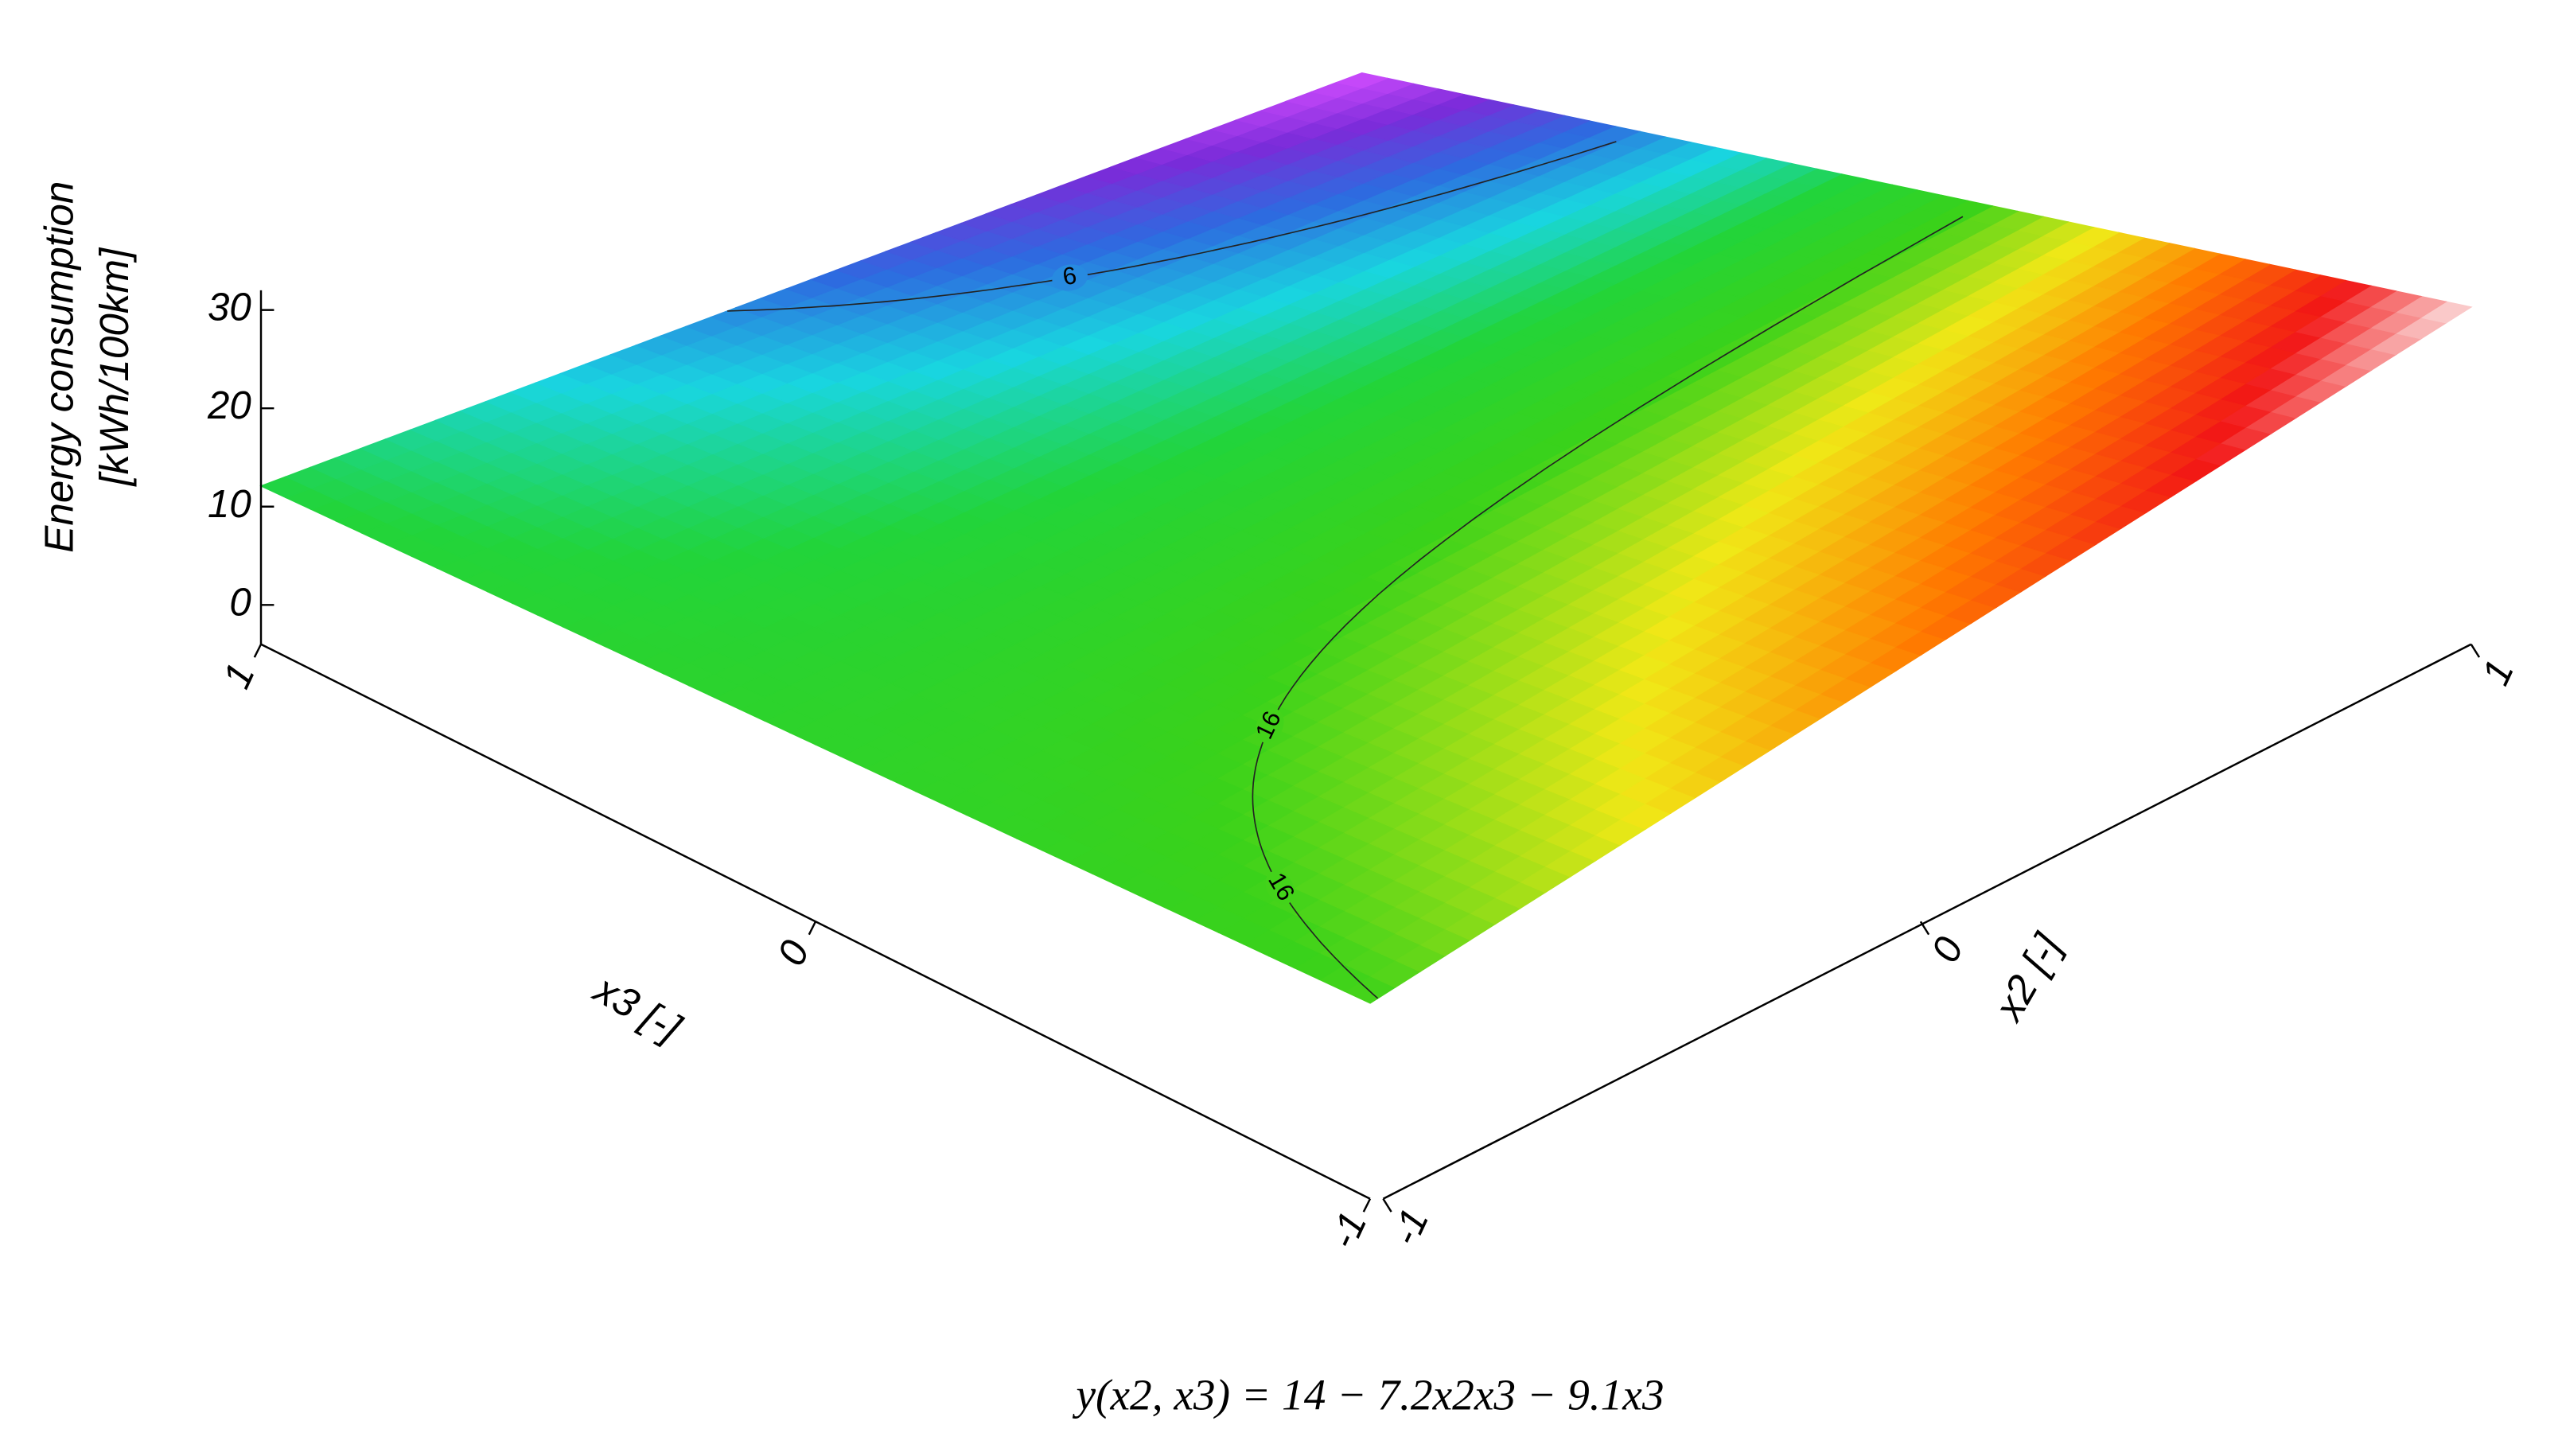 The width and height of the screenshot is (2562, 1456). What do you see at coordinates (239, 675) in the screenshot?
I see `x3-tick-label: 1` at bounding box center [239, 675].